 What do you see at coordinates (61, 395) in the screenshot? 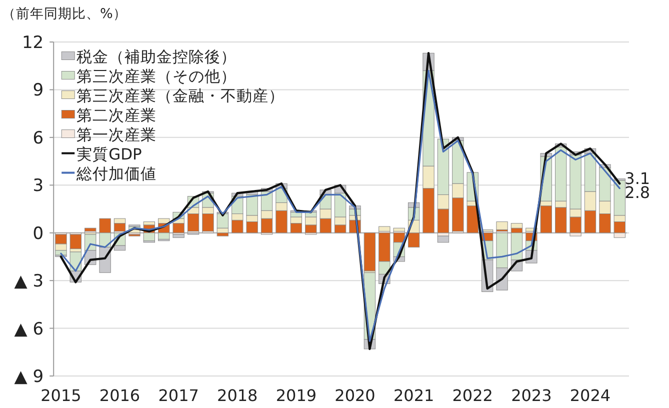
I see `x-tick-label: 2015` at bounding box center [61, 395].